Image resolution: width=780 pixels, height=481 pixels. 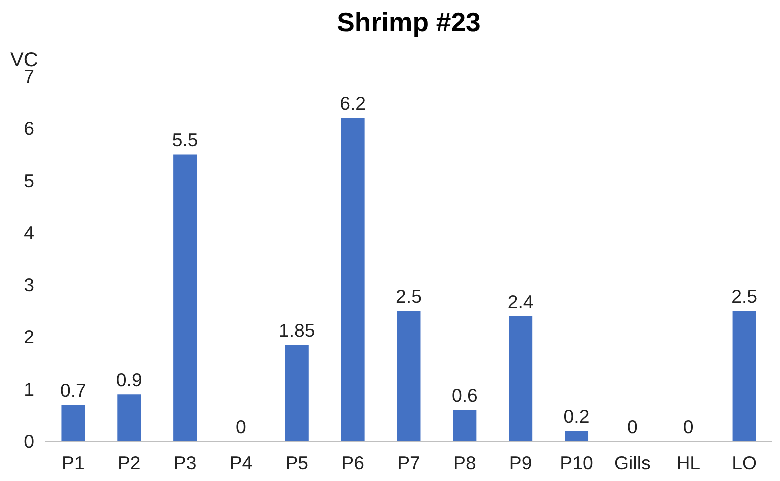 I want to click on data-label: 0.2, so click(x=577, y=417).